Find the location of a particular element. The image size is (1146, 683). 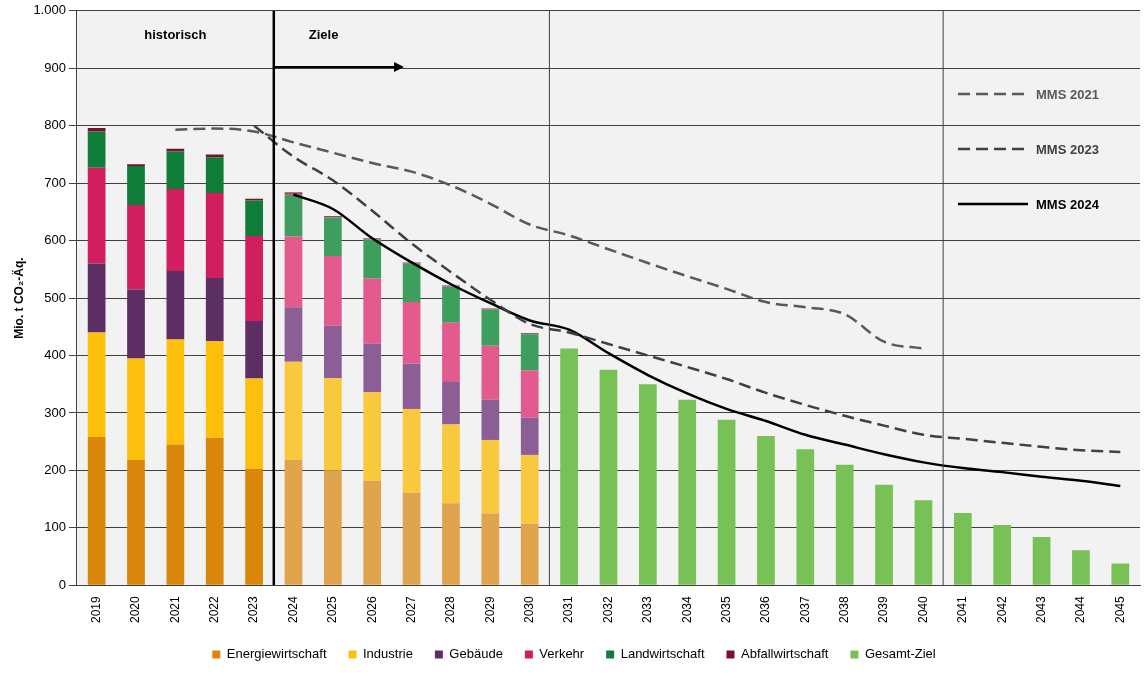

x-tick-label: 2022 is located at coordinates (214, 609).